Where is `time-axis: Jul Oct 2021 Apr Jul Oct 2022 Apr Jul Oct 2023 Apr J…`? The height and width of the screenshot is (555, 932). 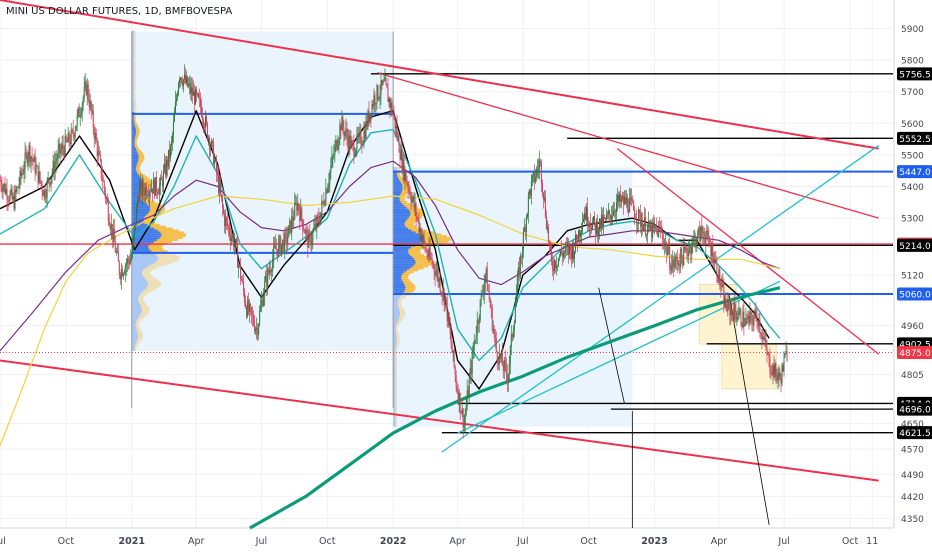
time-axis: Jul Oct 2021 Apr Jul Oct 2022 Apr Jul Oct 2023 Apr J… is located at coordinates (439, 541).